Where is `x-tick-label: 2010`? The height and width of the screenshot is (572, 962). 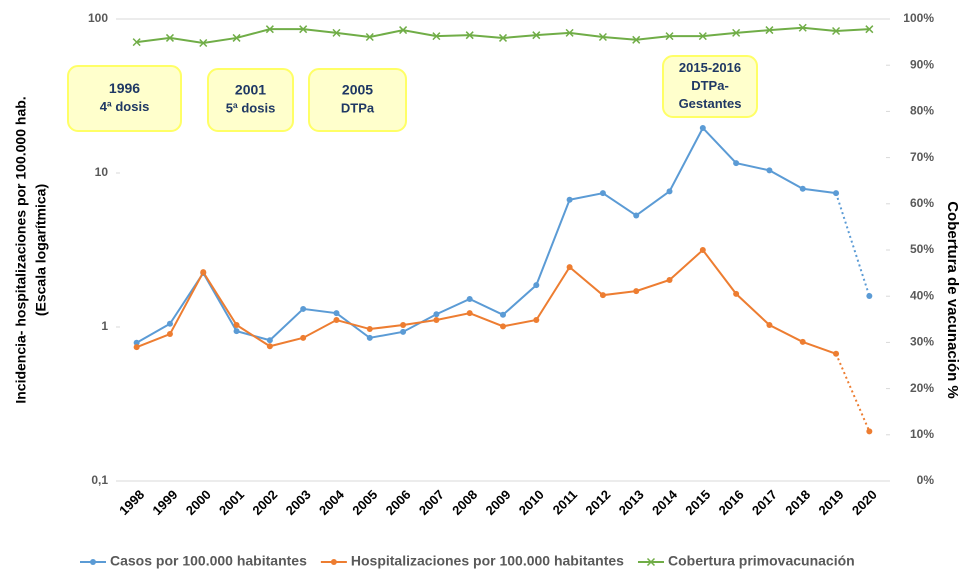
x-tick-label: 2010 is located at coordinates (531, 502).